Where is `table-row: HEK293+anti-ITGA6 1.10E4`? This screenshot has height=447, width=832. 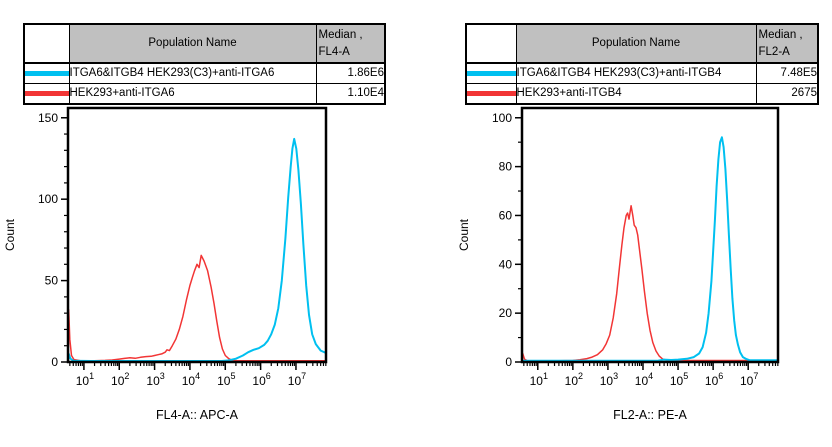 table-row: HEK293+anti-ITGA6 1.10E4 is located at coordinates (204, 94).